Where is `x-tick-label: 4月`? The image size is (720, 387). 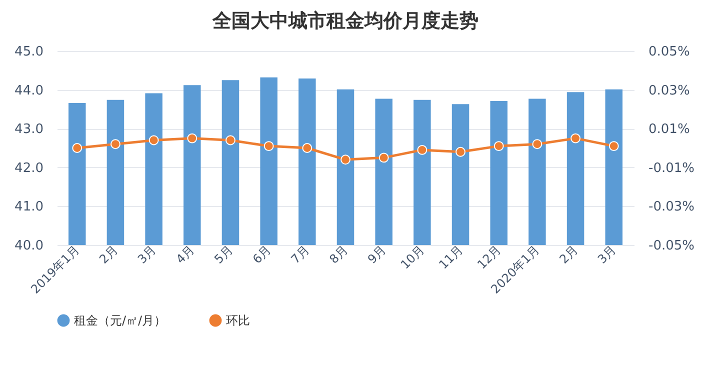 x-tick-label: 4月 is located at coordinates (185, 254).